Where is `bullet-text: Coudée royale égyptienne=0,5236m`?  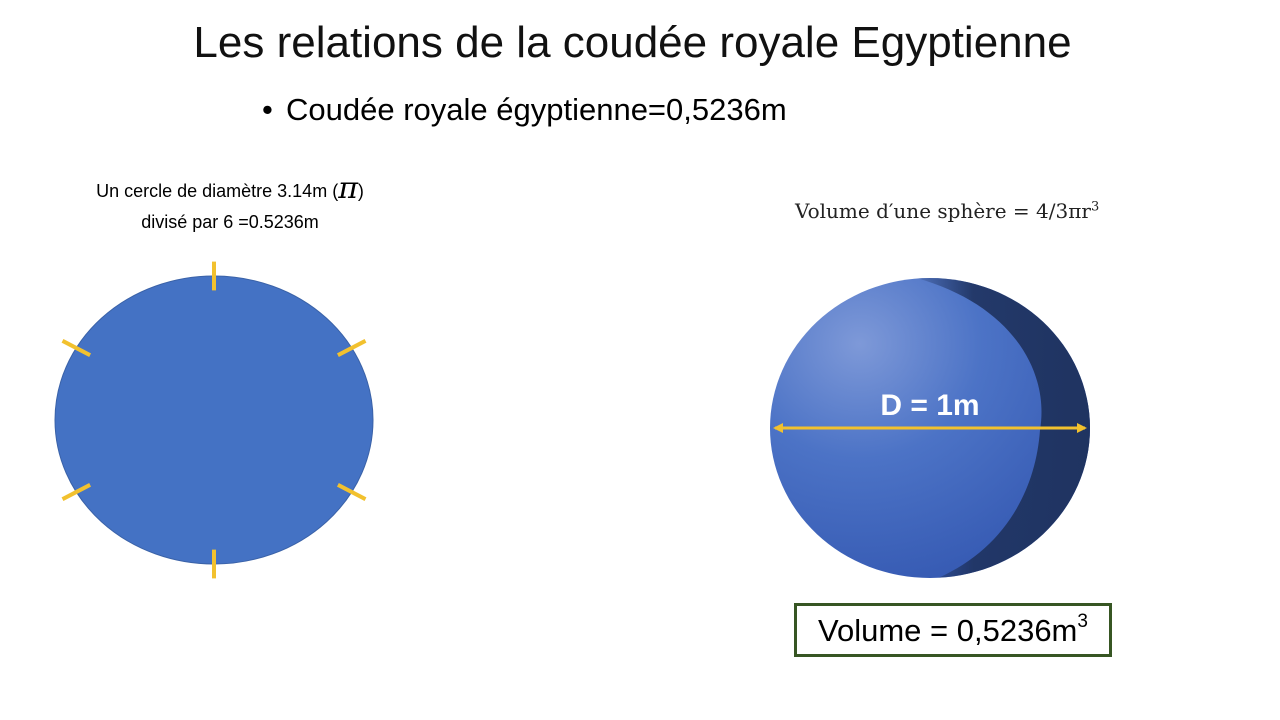
bullet-text: Coudée royale égyptienne=0,5236m is located at coordinates (536, 109).